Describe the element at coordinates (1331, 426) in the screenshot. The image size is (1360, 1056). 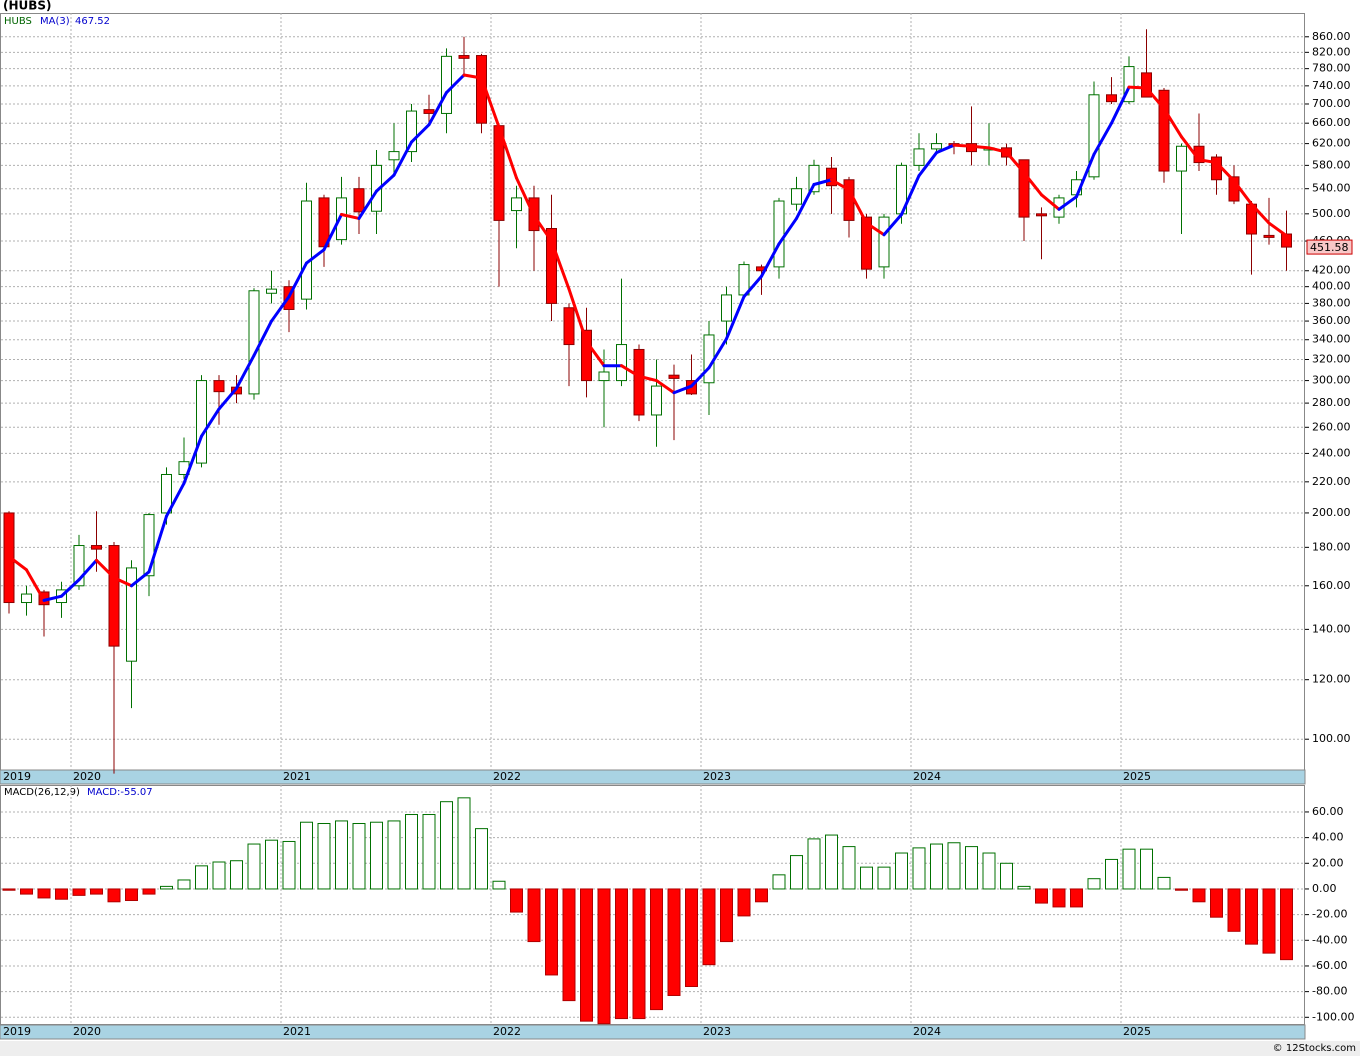
I see `y-tick-label: 260.00` at that location.